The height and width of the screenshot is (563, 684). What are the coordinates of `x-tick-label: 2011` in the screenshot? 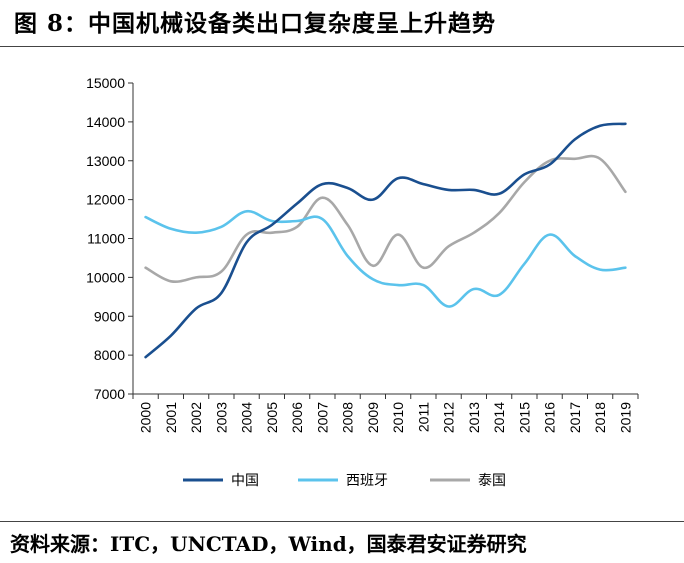 It's located at (423, 417).